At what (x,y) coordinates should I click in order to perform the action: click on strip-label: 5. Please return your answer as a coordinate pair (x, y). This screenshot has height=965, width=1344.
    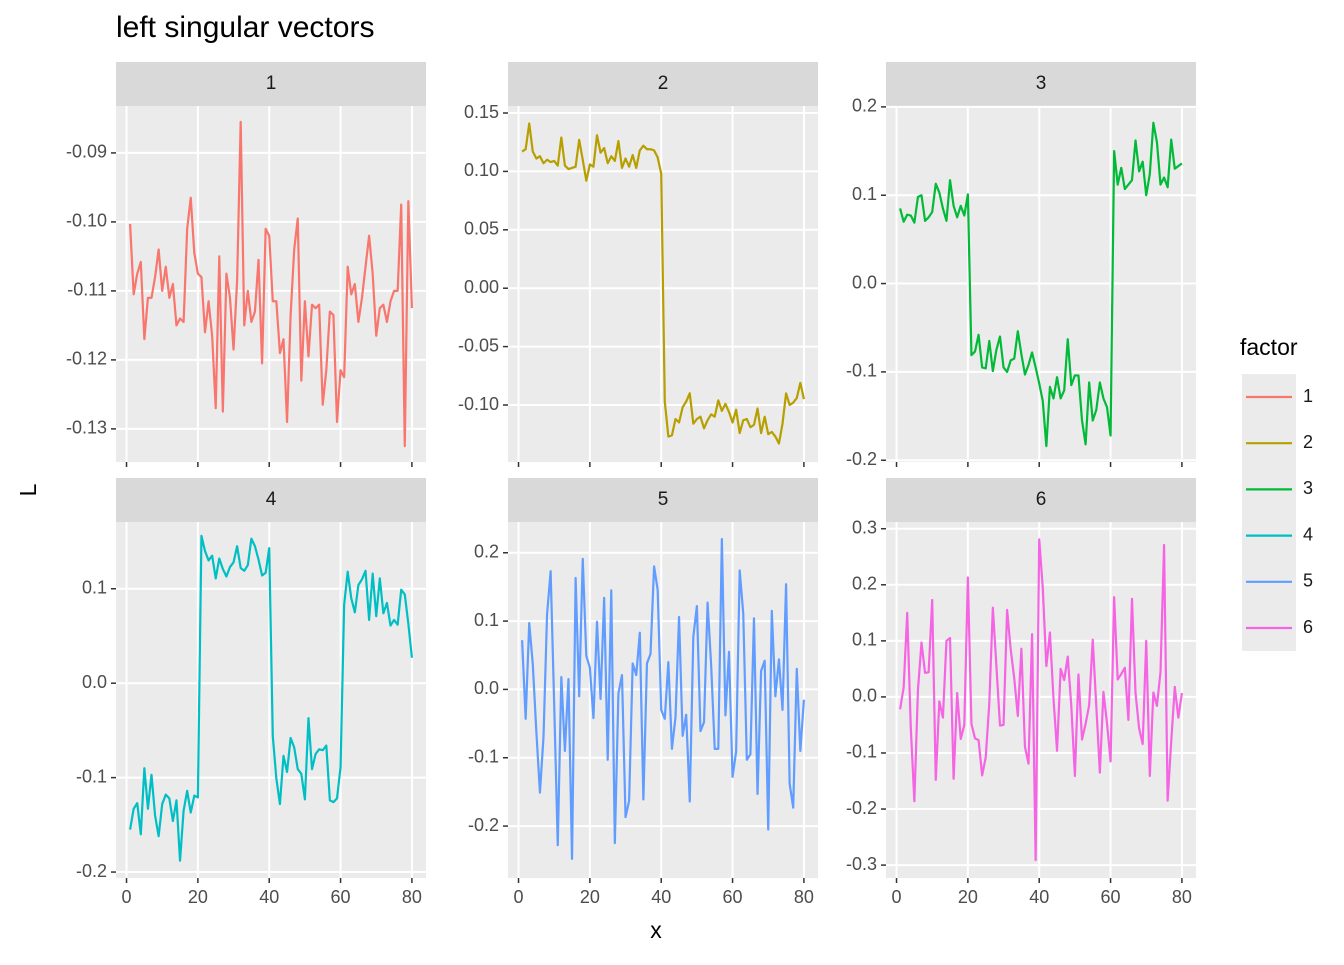
    Looking at the image, I should click on (663, 499).